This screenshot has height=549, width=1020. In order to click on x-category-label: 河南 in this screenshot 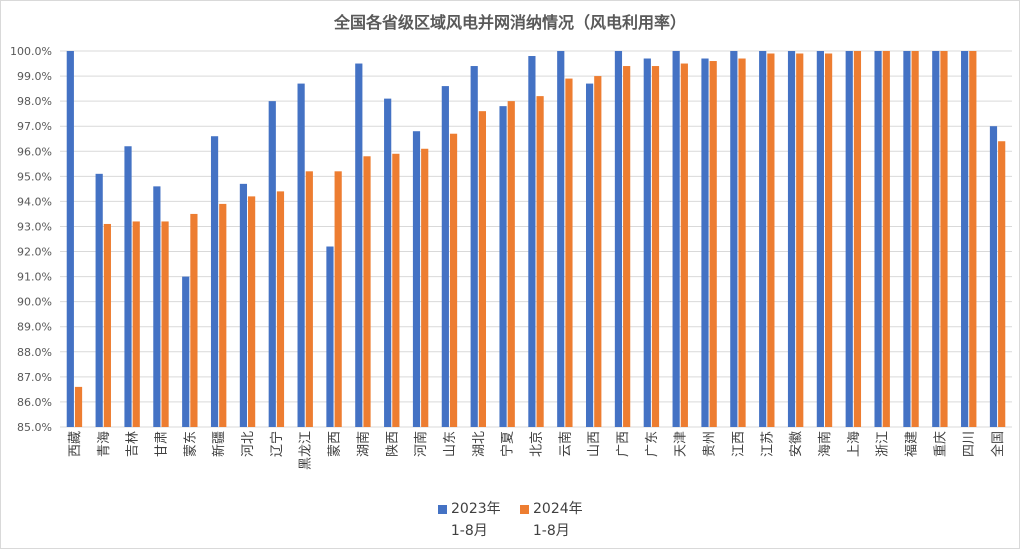, I will do `click(421, 444)`.